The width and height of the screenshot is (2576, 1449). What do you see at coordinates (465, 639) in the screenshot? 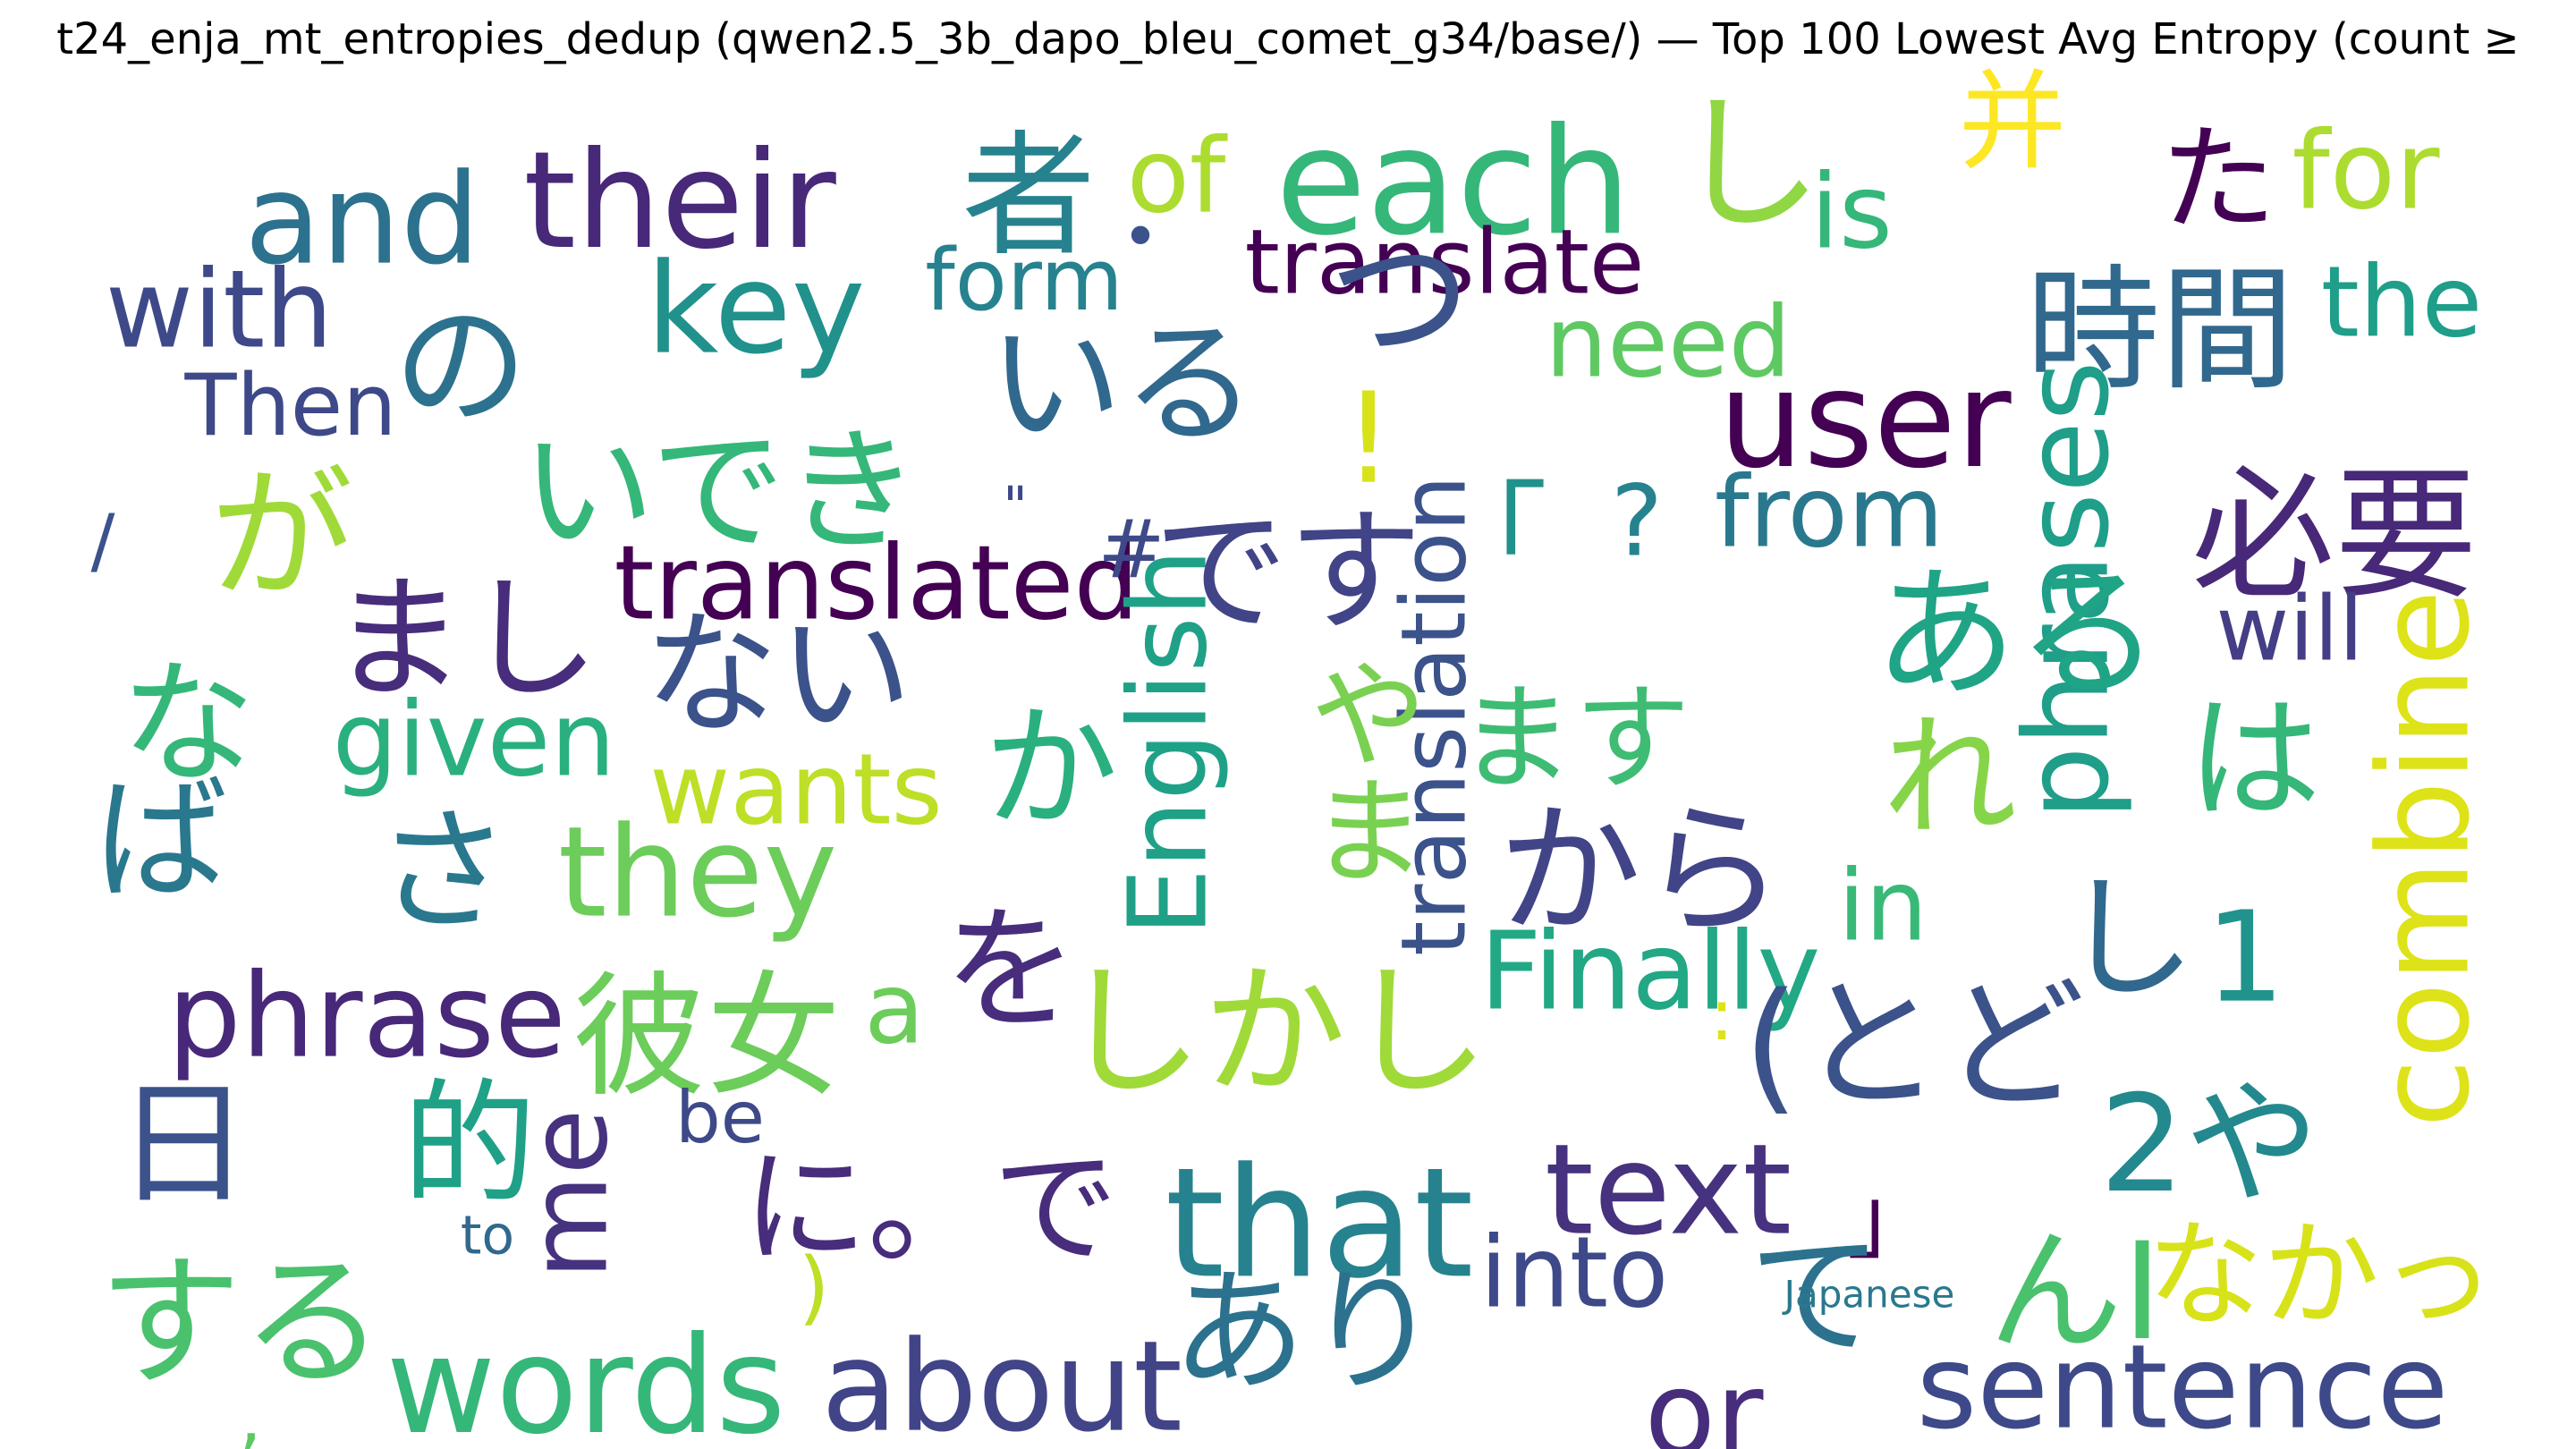
I see `word-cloud-word: まし` at bounding box center [465, 639].